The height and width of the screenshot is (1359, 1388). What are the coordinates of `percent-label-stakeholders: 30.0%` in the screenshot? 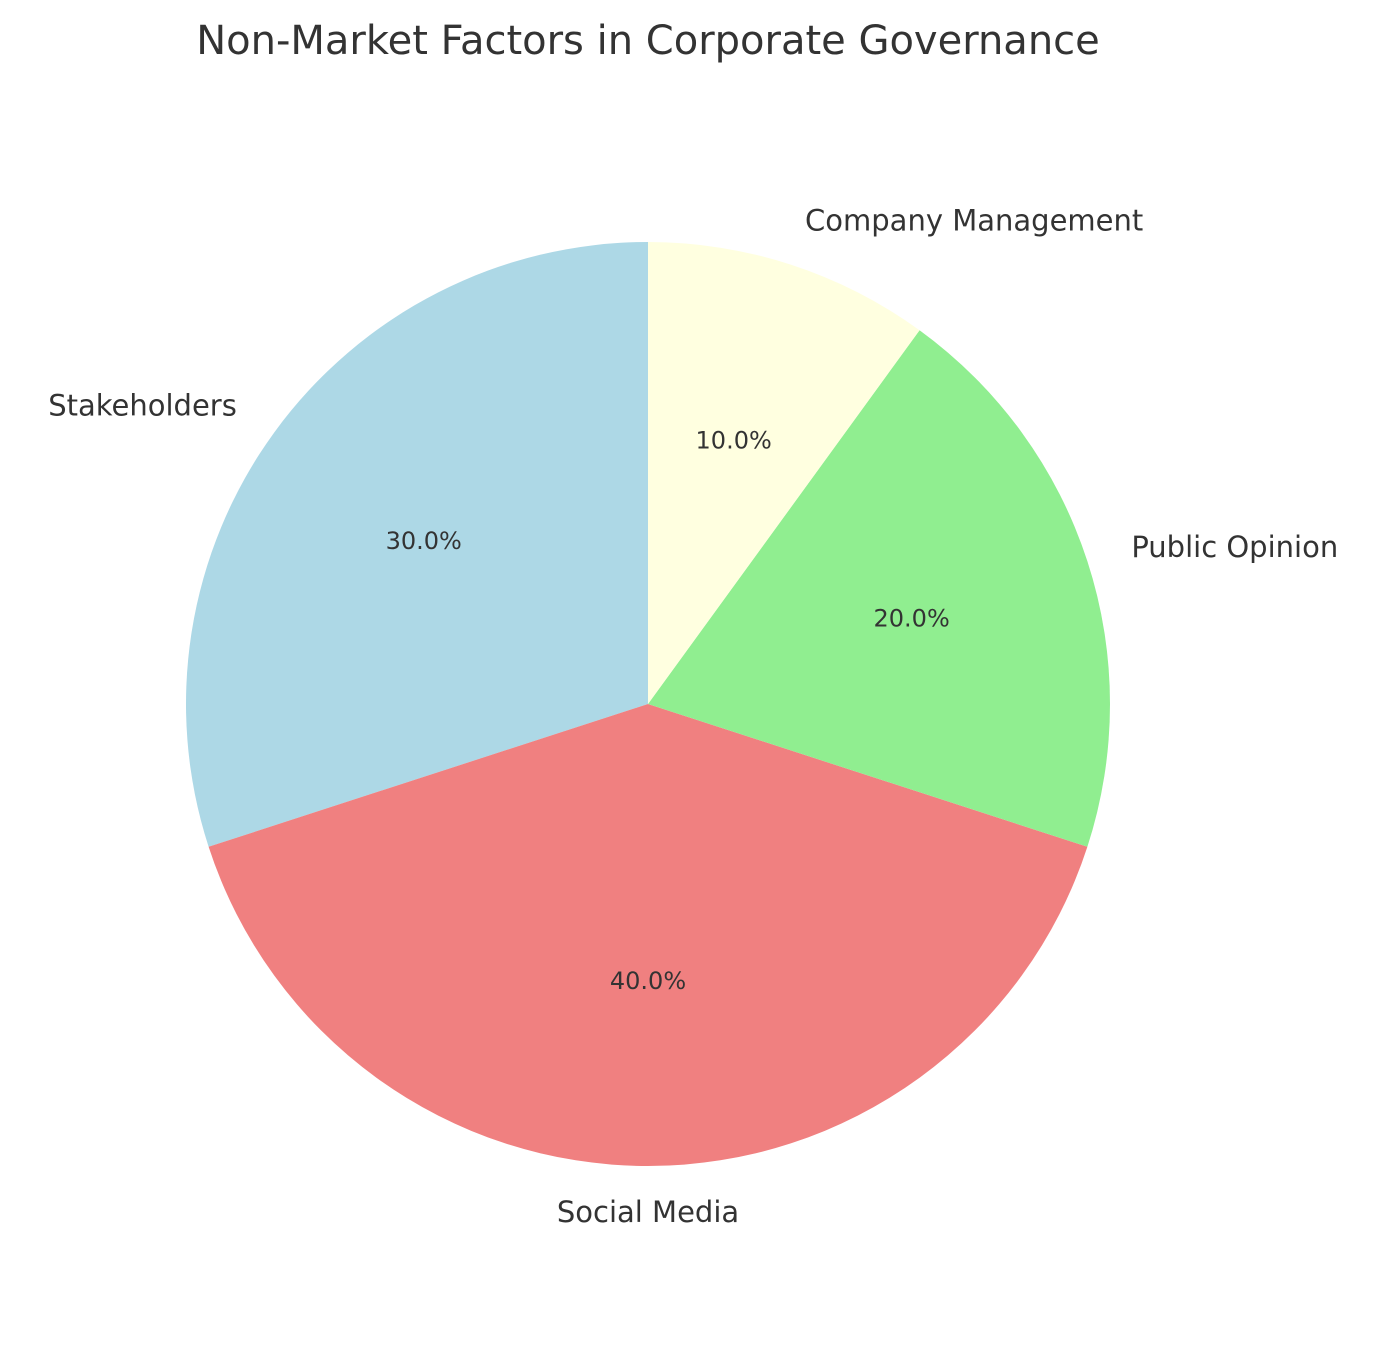 It's located at (424, 541).